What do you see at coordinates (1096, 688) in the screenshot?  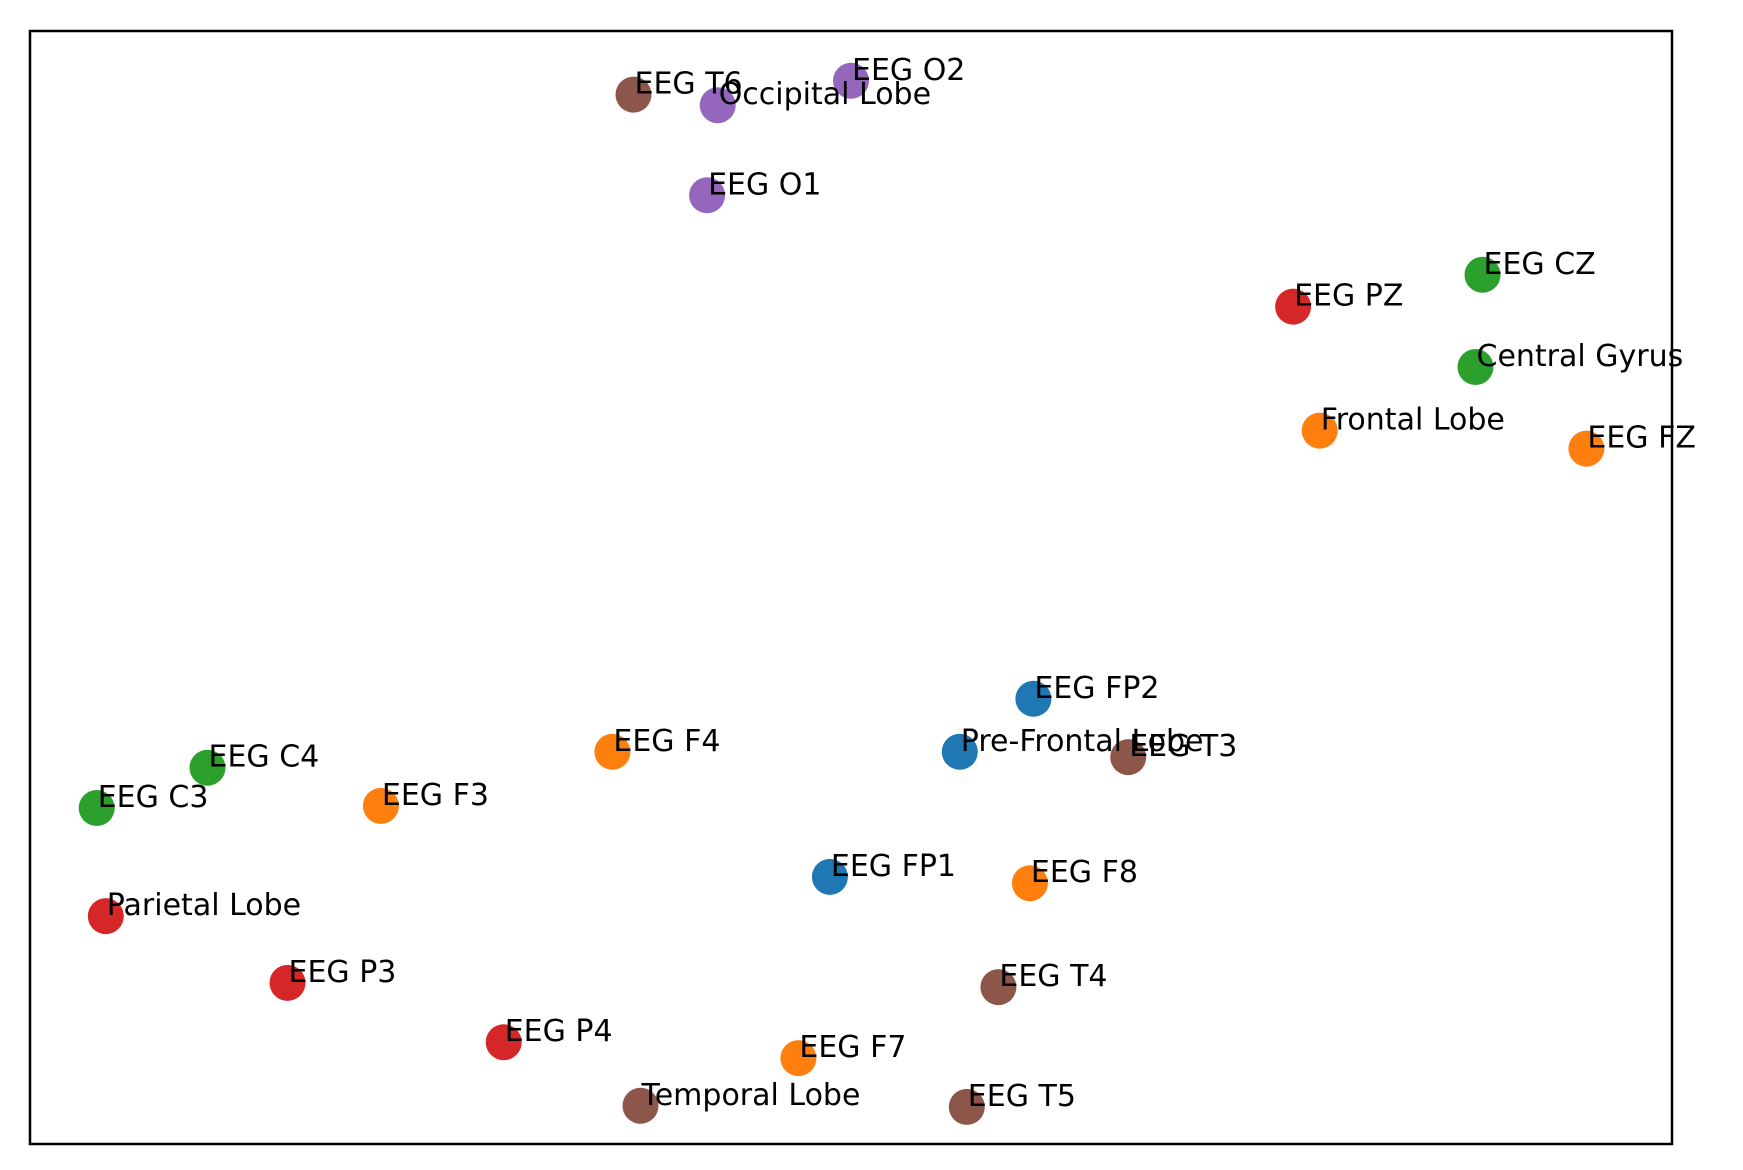 I see `point-label: EEG FP2` at bounding box center [1096, 688].